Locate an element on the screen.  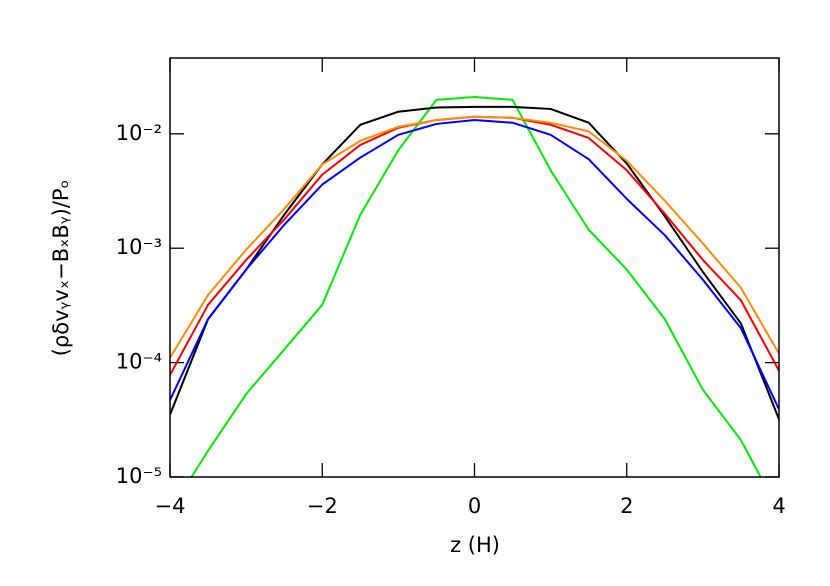
y-tick-label: 10⁻⁵ is located at coordinates (139, 476).